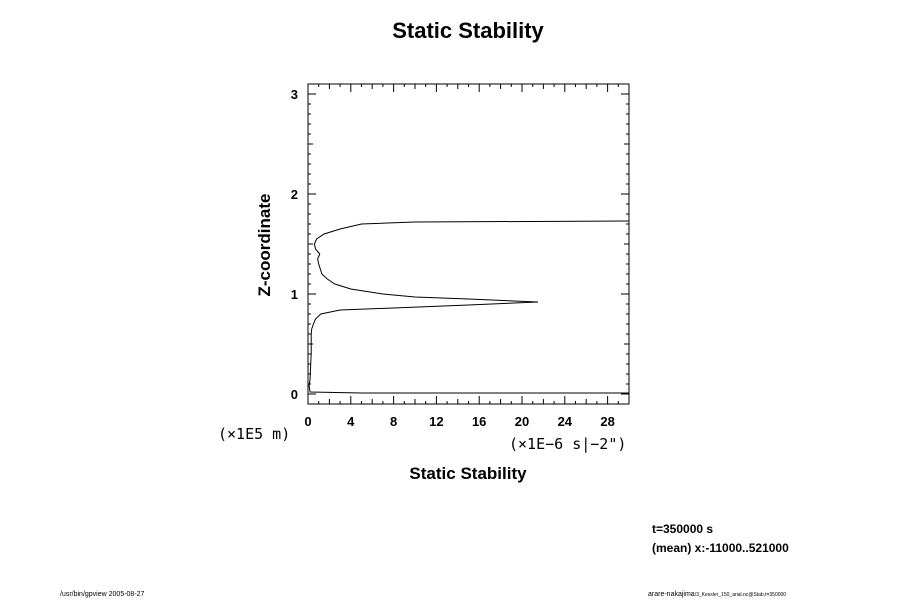 This screenshot has width=900, height=600. Describe the element at coordinates (522, 421) in the screenshot. I see `x-tick-label: 20` at that location.